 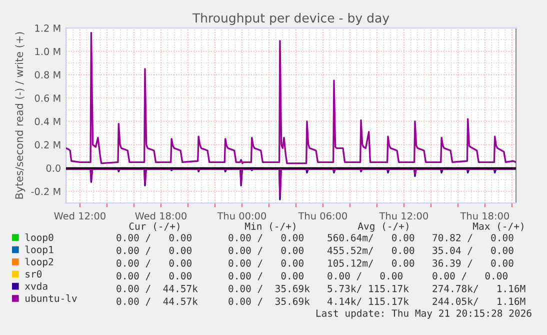 What do you see at coordinates (368, 301) in the screenshot?
I see `text: 4.14k/ 115.17k` at bounding box center [368, 301].